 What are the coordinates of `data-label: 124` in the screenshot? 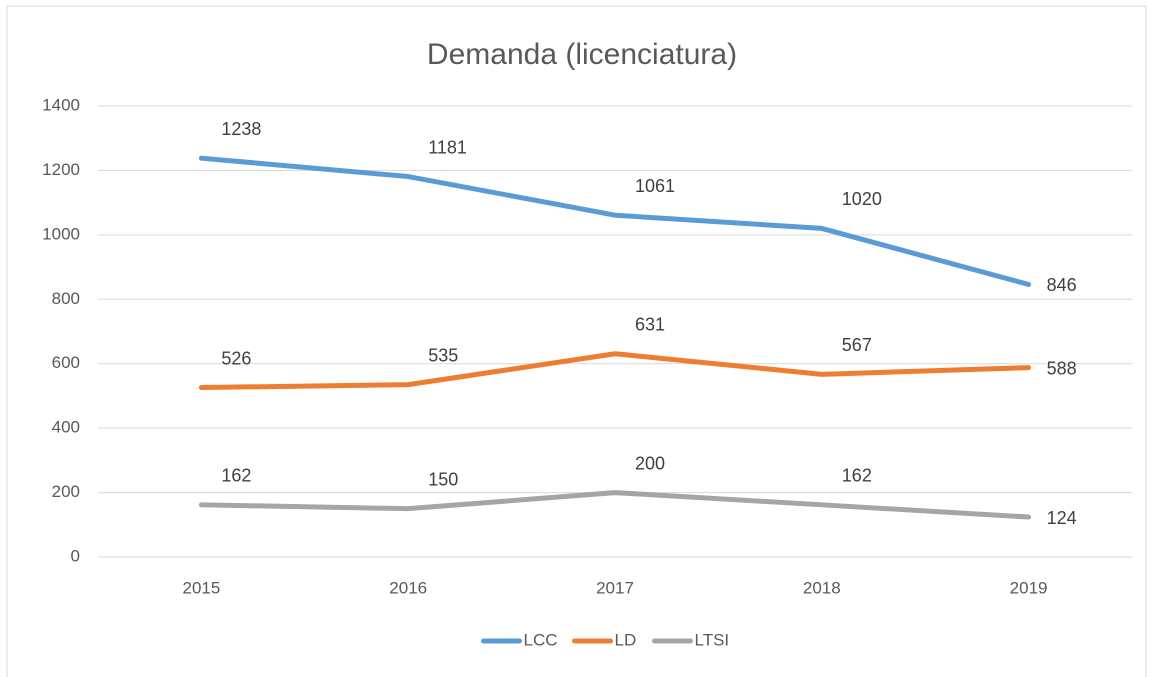 It's located at (1062, 518).